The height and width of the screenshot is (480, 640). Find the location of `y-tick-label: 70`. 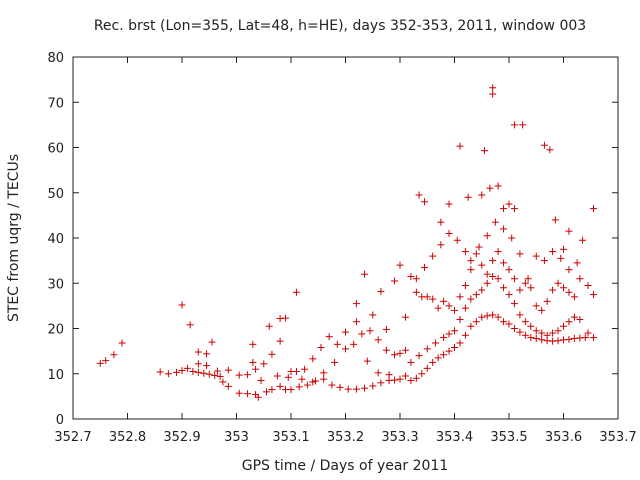

y-tick-label: 70 is located at coordinates (55, 103).